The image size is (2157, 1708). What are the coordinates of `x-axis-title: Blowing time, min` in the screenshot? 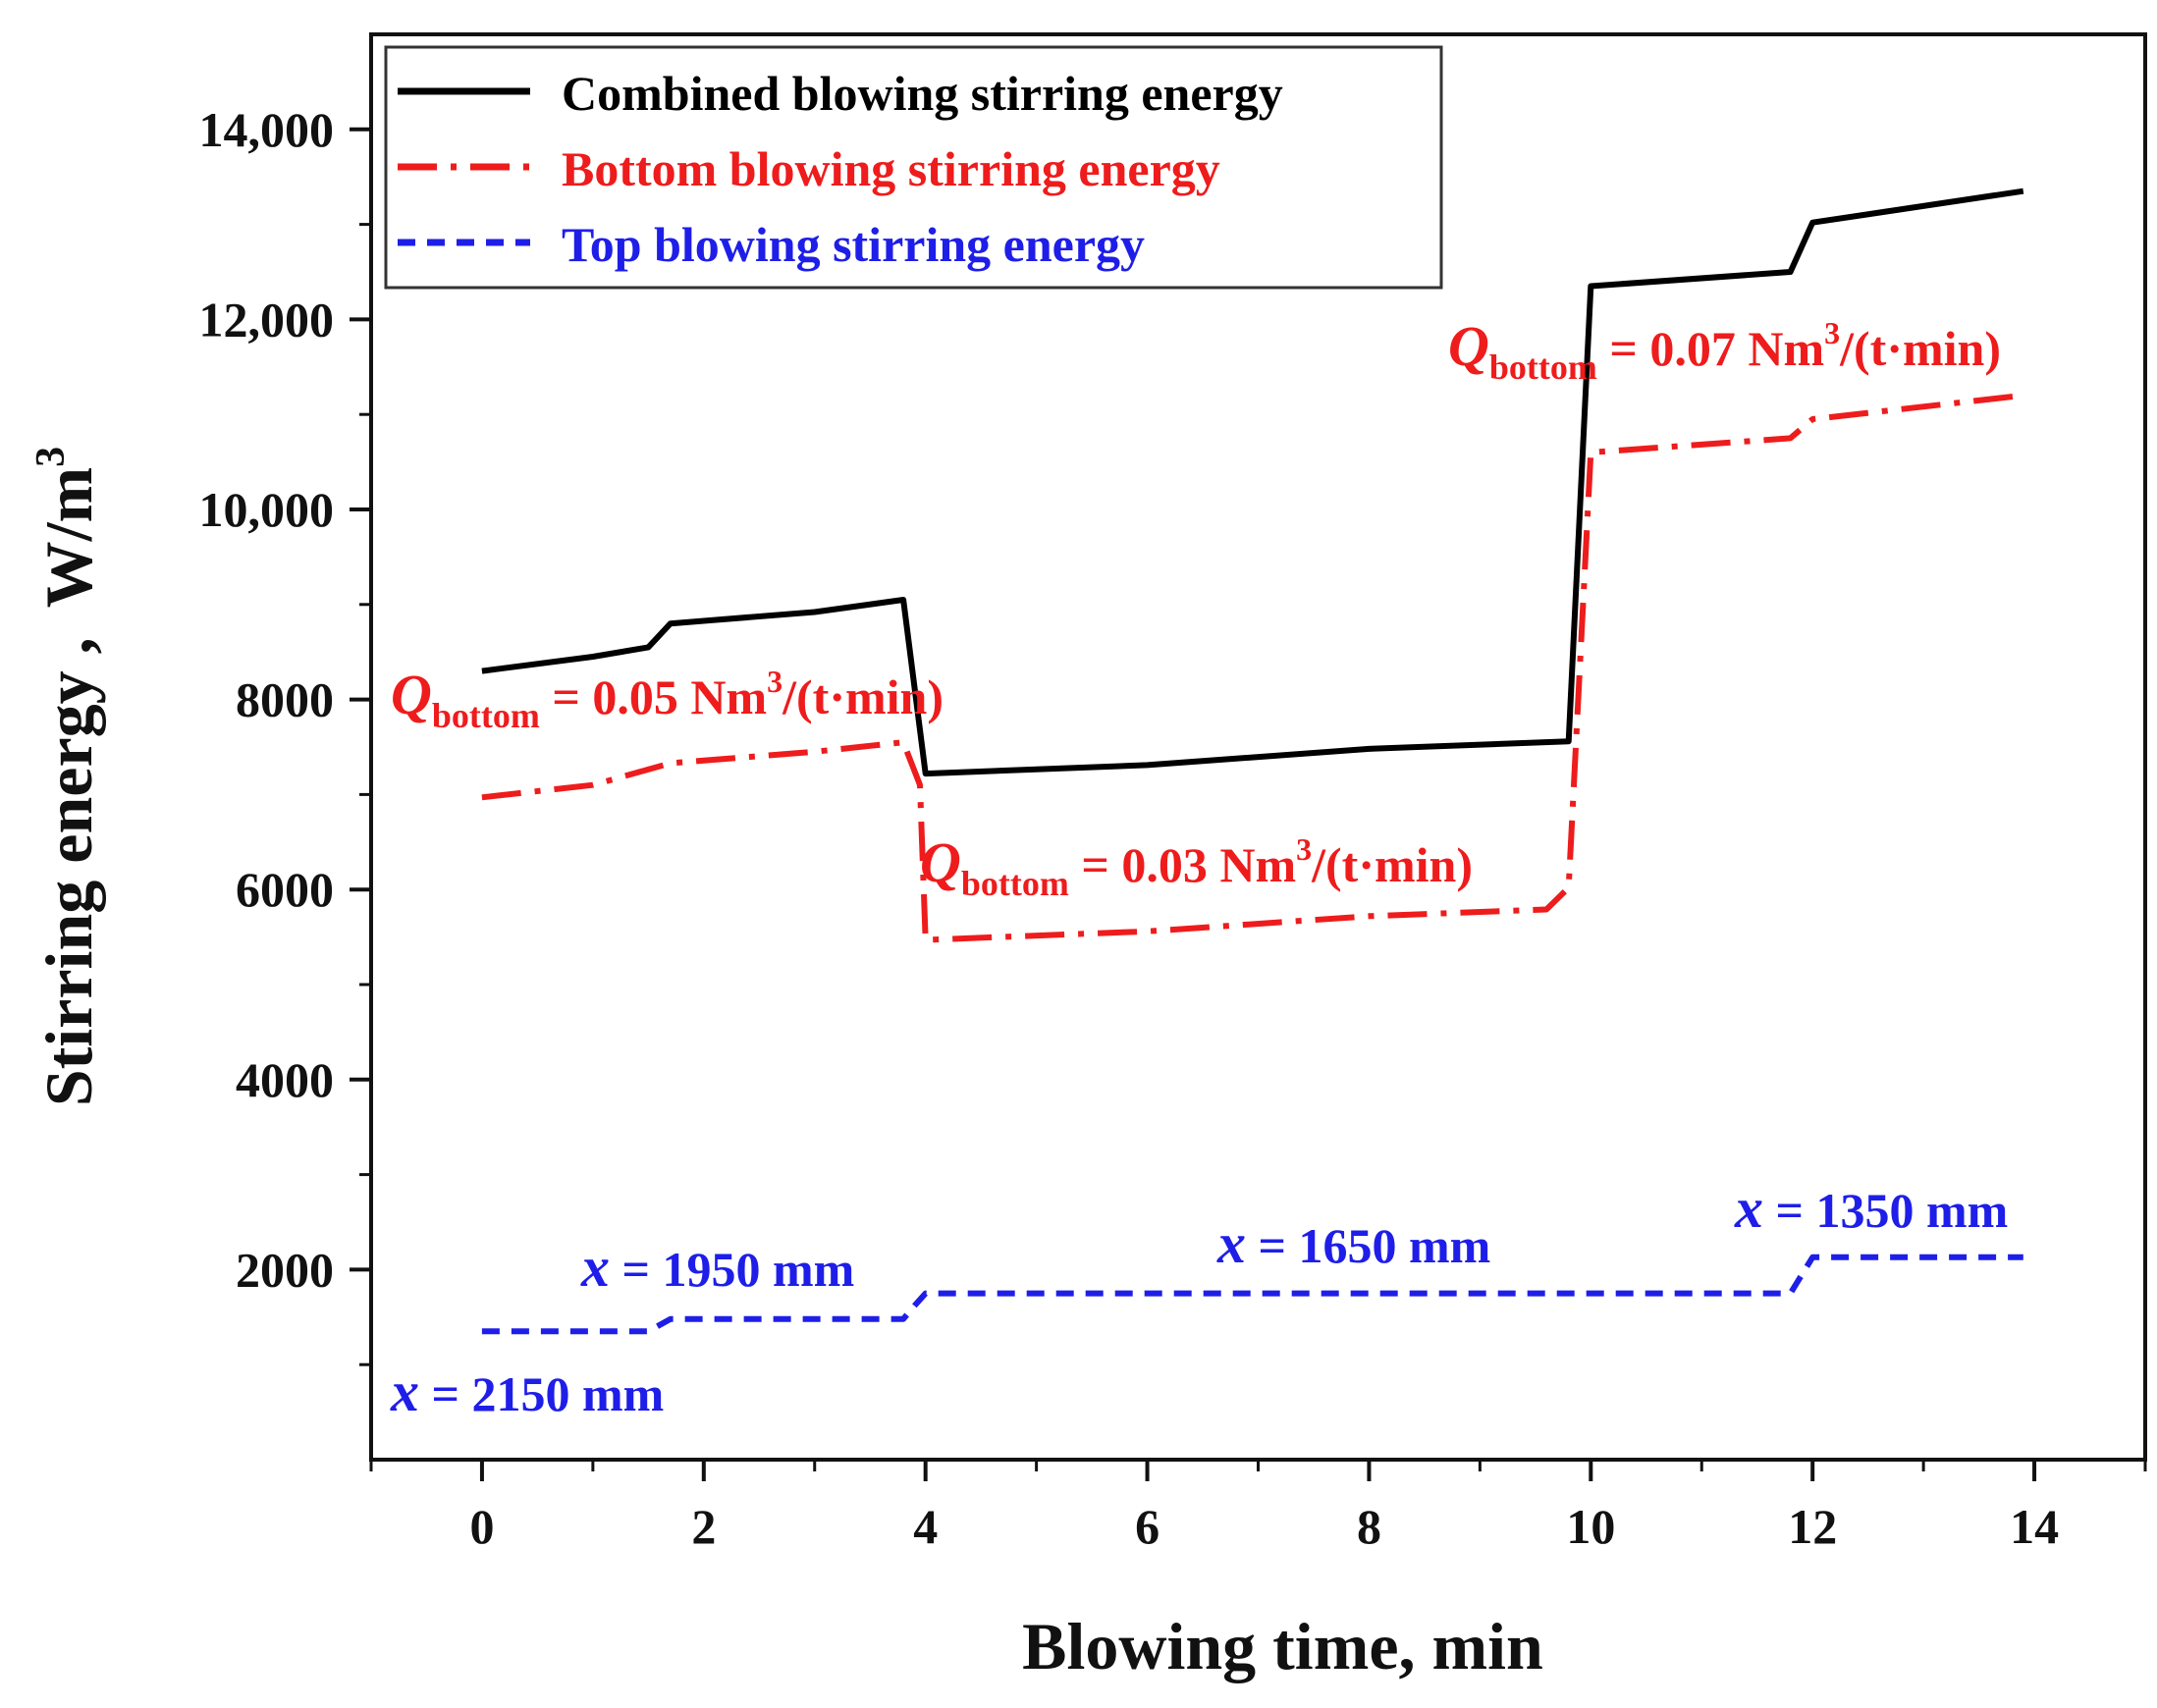 It's located at (1282, 1646).